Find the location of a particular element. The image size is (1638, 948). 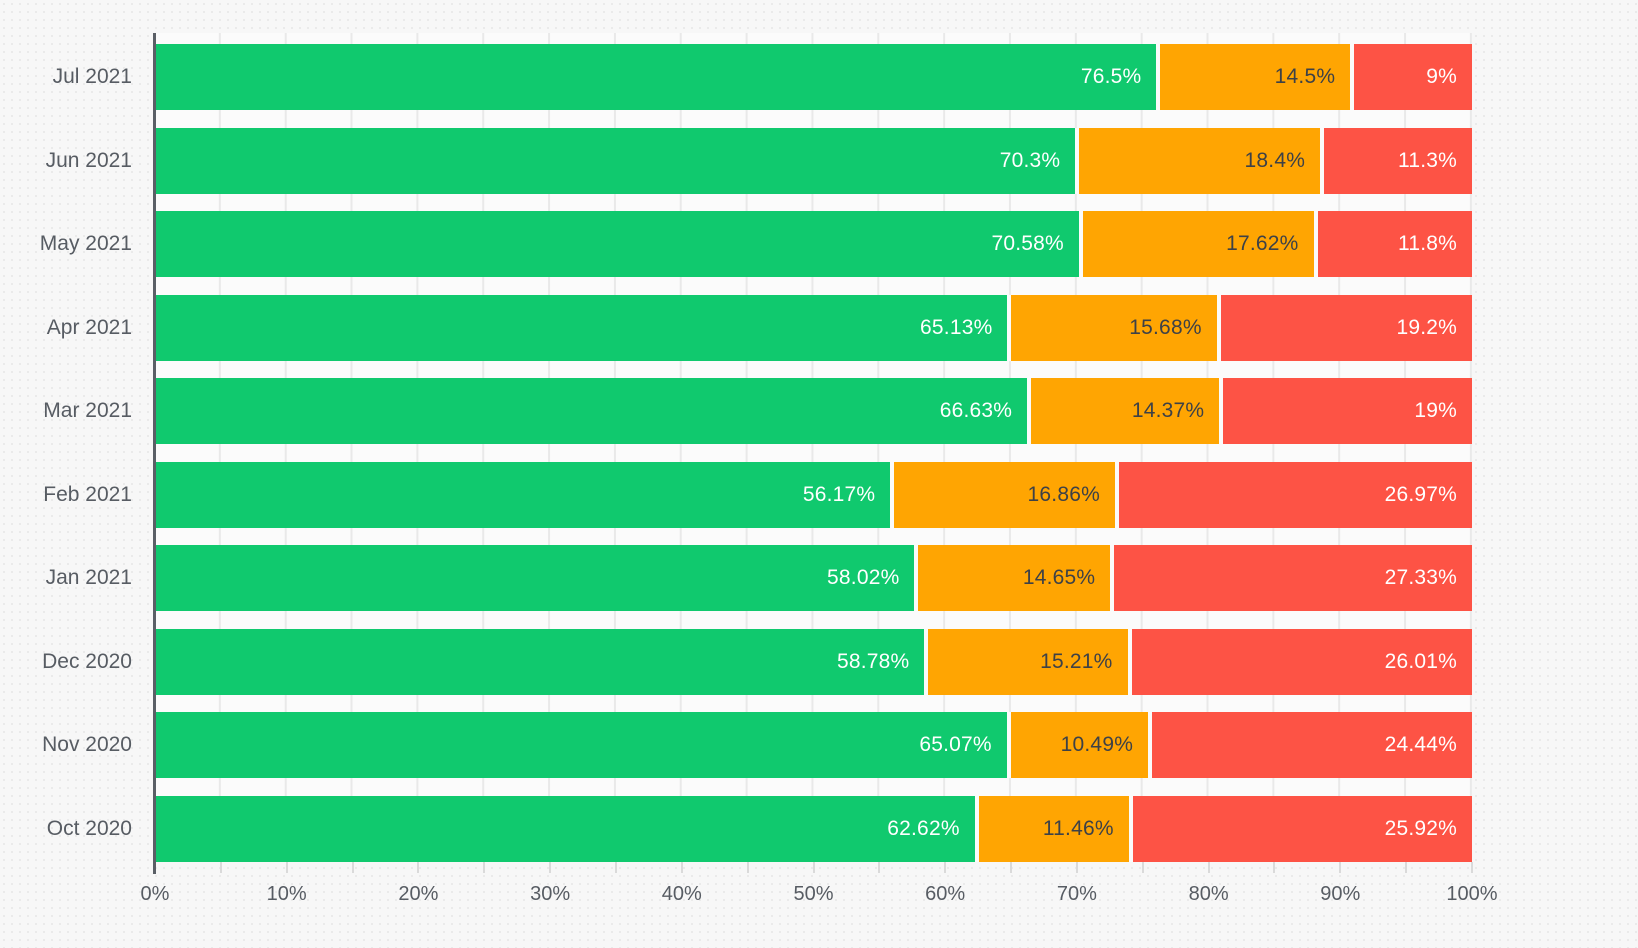

bar-segment: 18.4% is located at coordinates (1198, 160).